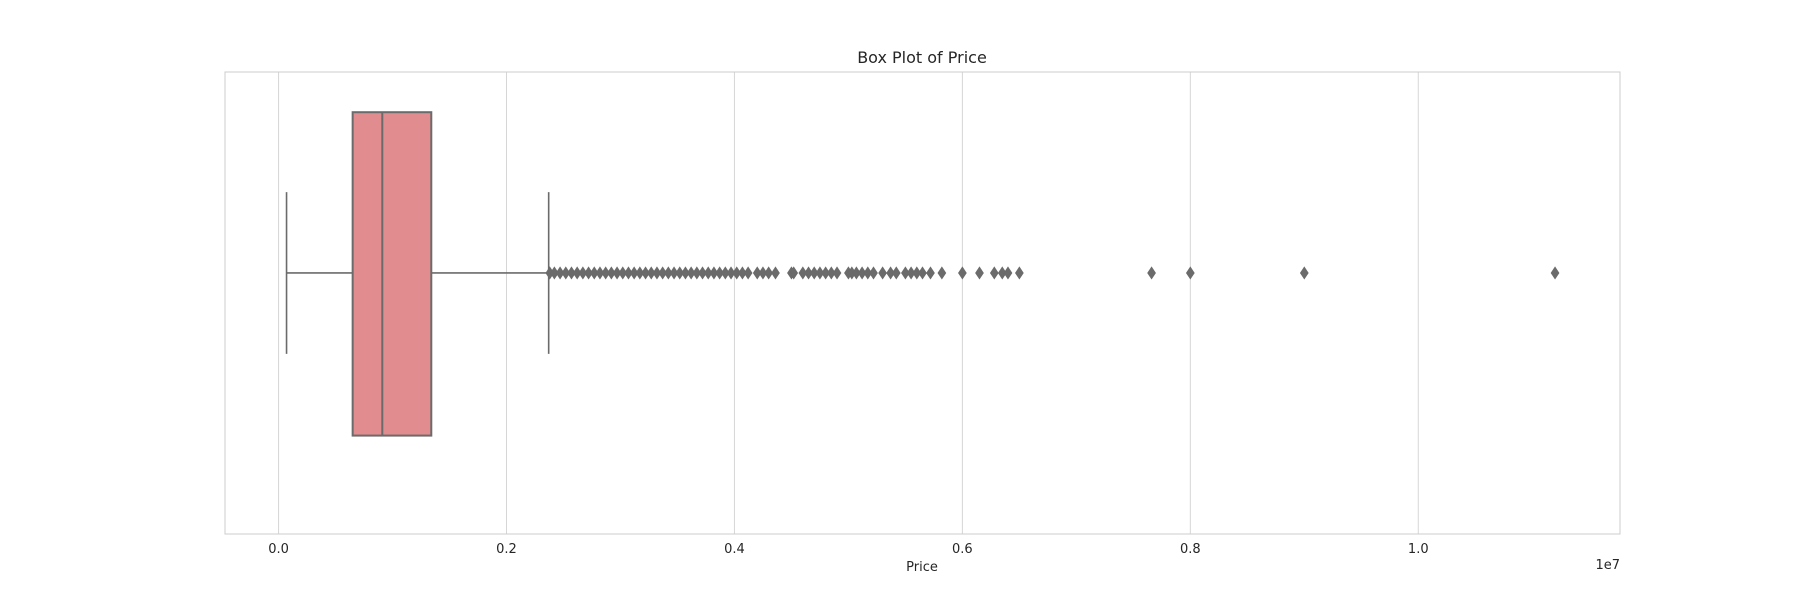  Describe the element at coordinates (922, 57) in the screenshot. I see `chart-title: Box Plot of Price` at that location.